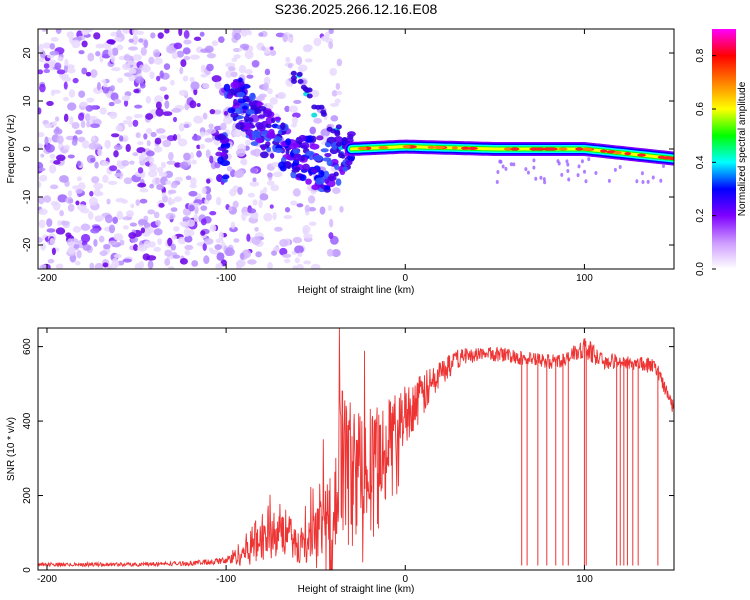  What do you see at coordinates (742, 148) in the screenshot?
I see `colorbar-label: Normalized spectral amplitude` at bounding box center [742, 148].